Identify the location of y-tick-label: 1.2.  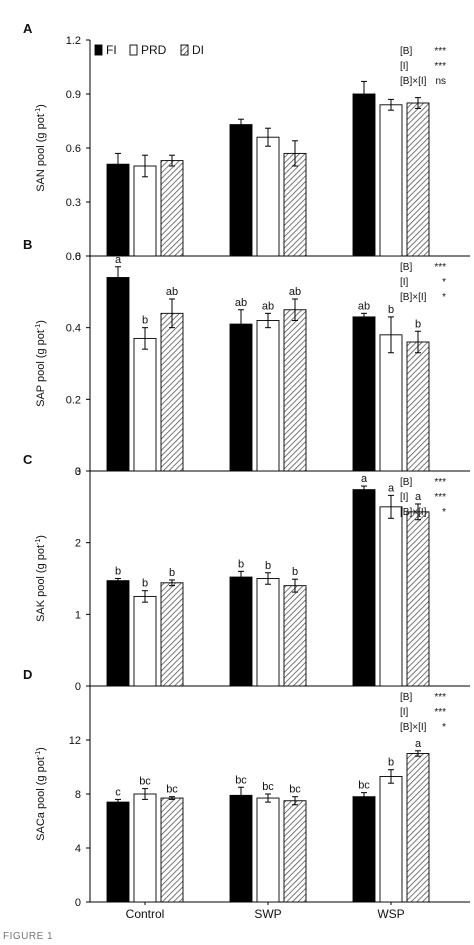
(73, 41).